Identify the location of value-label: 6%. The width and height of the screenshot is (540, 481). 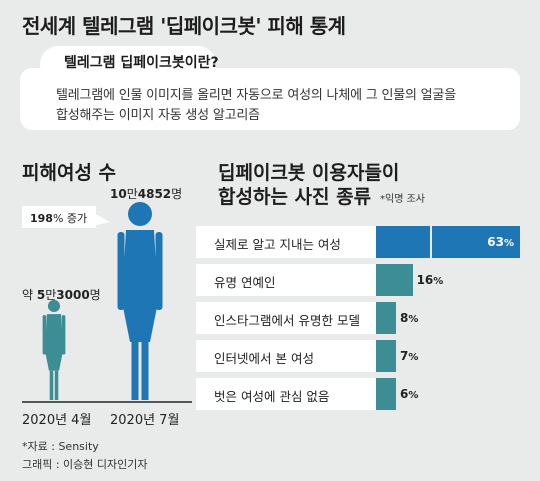
(409, 394).